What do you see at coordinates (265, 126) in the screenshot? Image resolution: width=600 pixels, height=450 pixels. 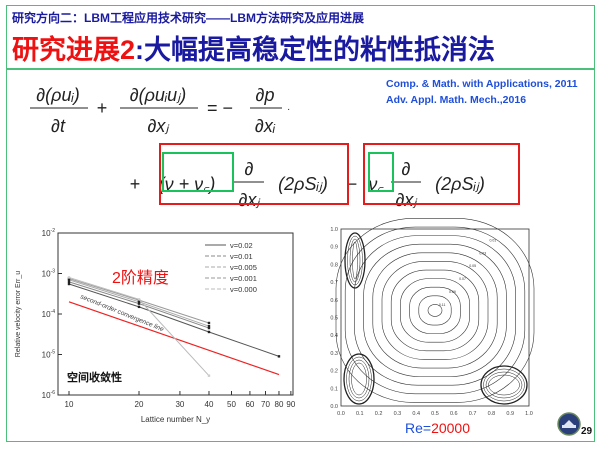 I see `eq-t3-den: ∂xᵢ` at bounding box center [265, 126].